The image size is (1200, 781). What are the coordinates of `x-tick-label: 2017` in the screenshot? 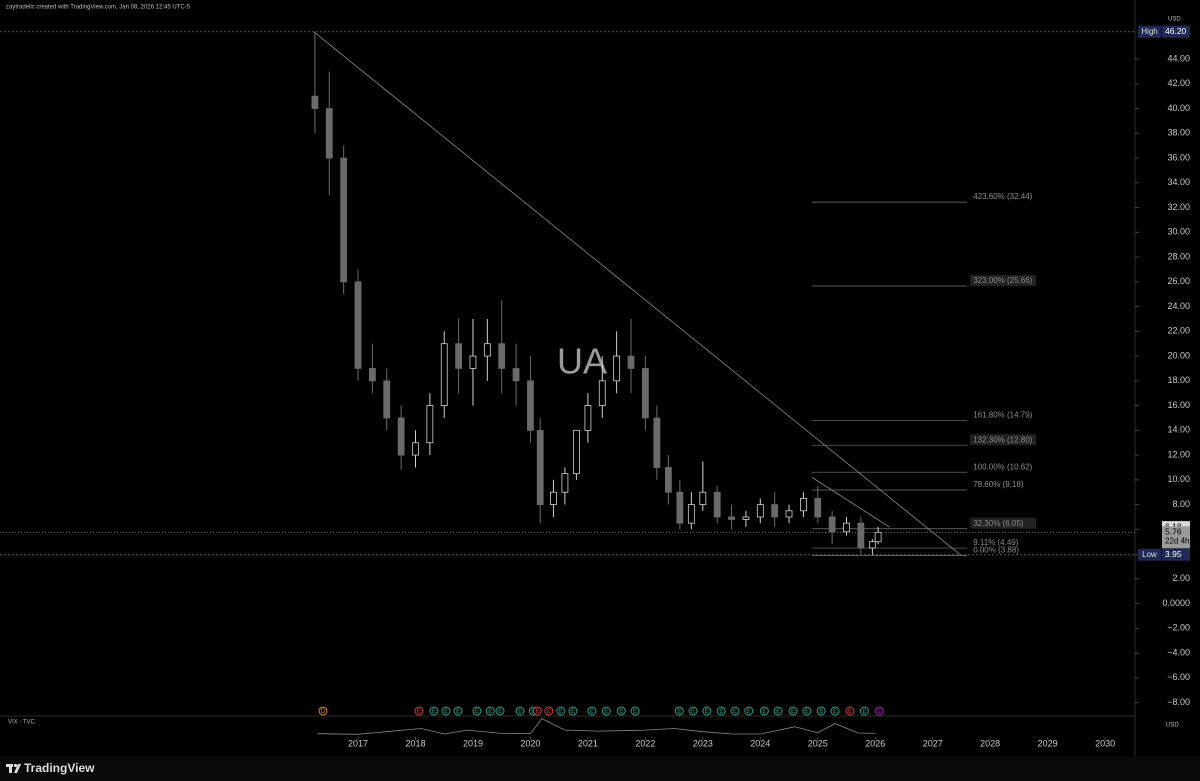 It's located at (358, 743).